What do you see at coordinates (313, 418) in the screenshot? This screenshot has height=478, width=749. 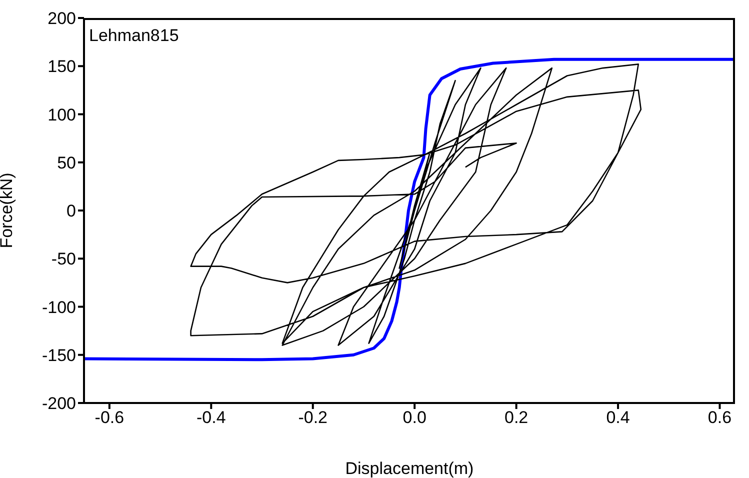 I see `x-tick-label: -0.2` at bounding box center [313, 418].